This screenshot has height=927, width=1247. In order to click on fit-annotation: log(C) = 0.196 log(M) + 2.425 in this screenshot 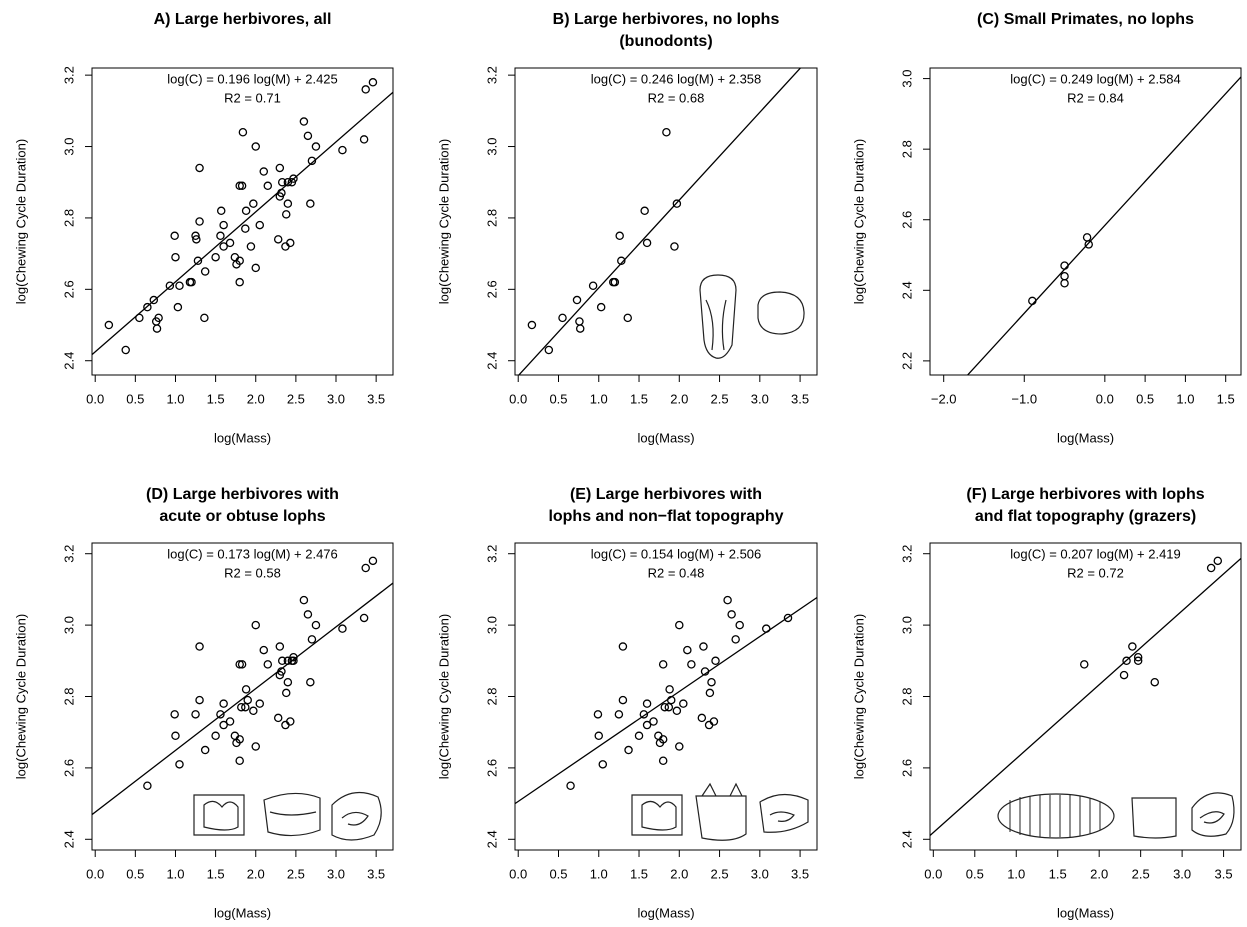, I will do `click(252, 78)`.